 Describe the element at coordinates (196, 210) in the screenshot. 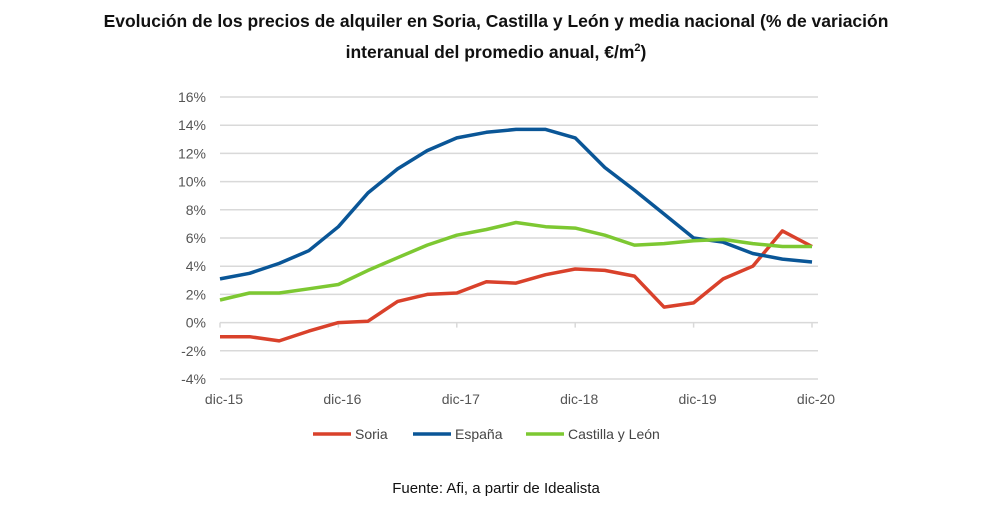

I see `y-tick-label: 8%` at that location.